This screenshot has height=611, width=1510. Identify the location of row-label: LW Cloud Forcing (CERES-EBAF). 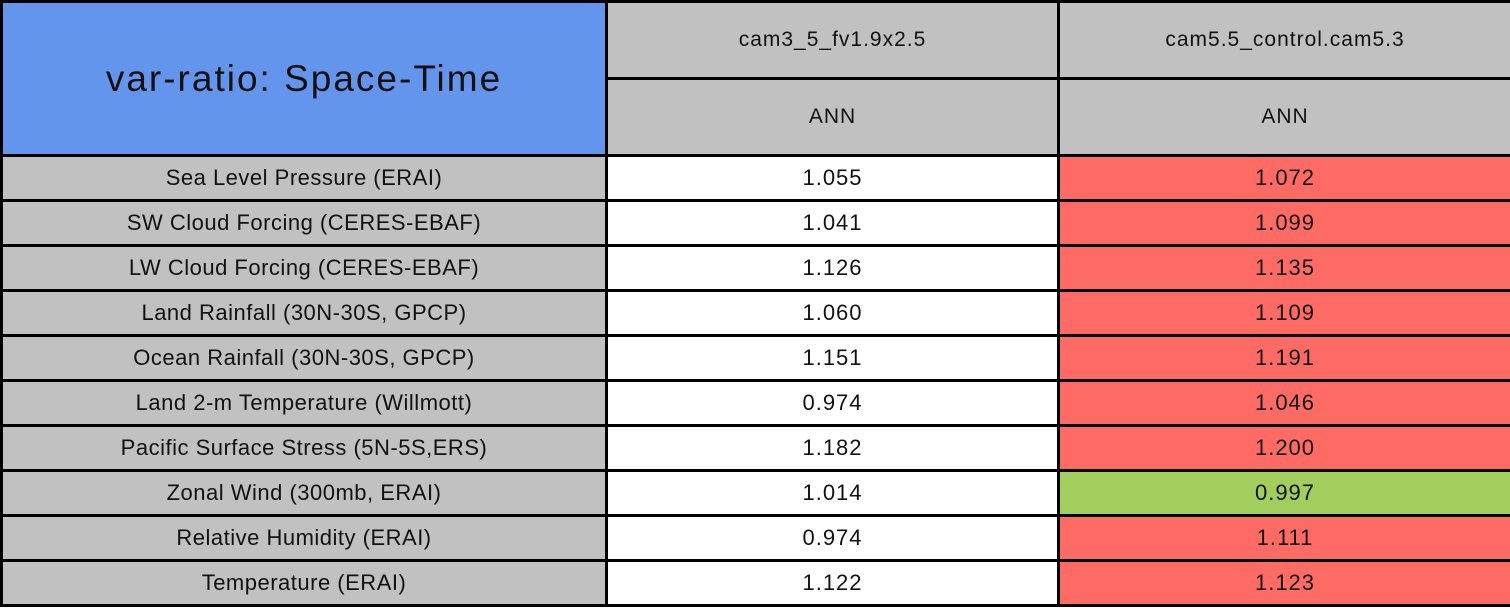
(304, 268).